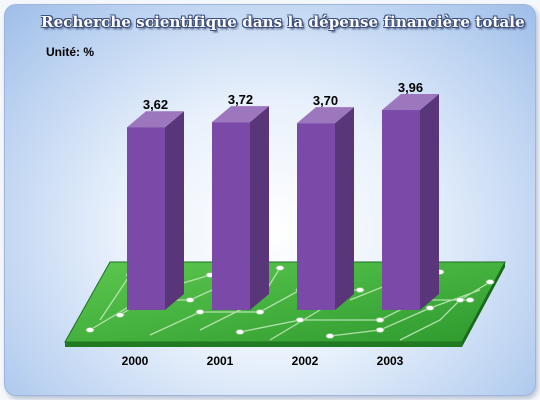 The width and height of the screenshot is (540, 400). What do you see at coordinates (401, 210) in the screenshot?
I see `bar-front-2003` at bounding box center [401, 210].